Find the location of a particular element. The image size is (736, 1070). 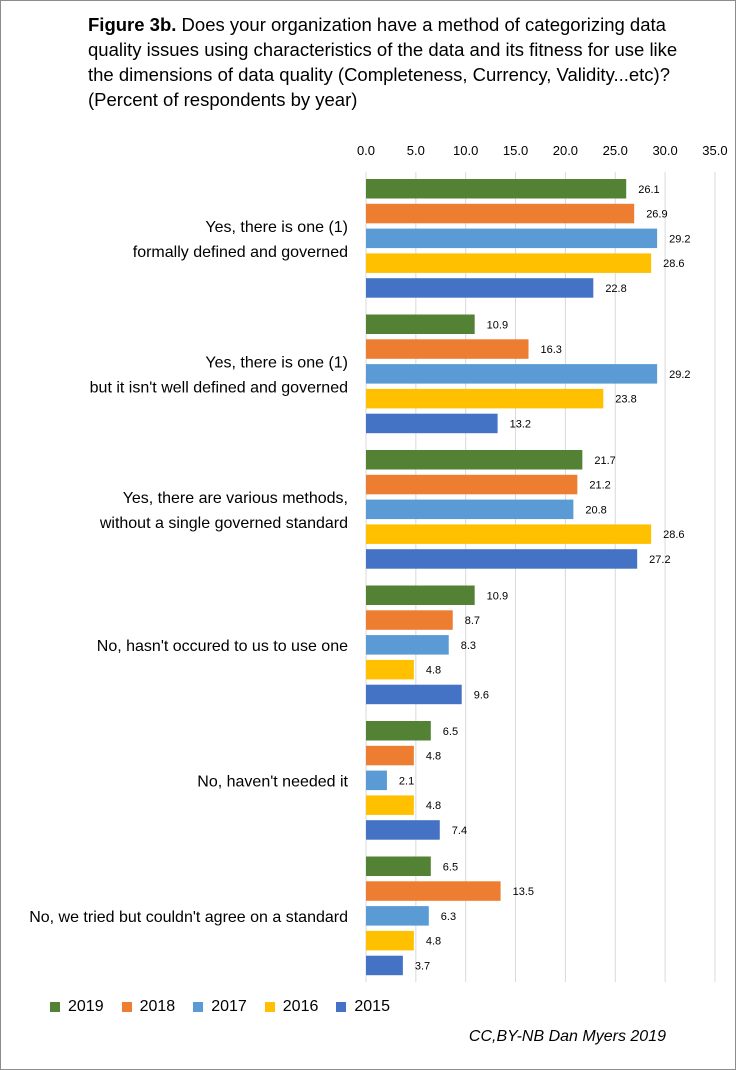

x-tick-label: 15.0 is located at coordinates (515, 150).